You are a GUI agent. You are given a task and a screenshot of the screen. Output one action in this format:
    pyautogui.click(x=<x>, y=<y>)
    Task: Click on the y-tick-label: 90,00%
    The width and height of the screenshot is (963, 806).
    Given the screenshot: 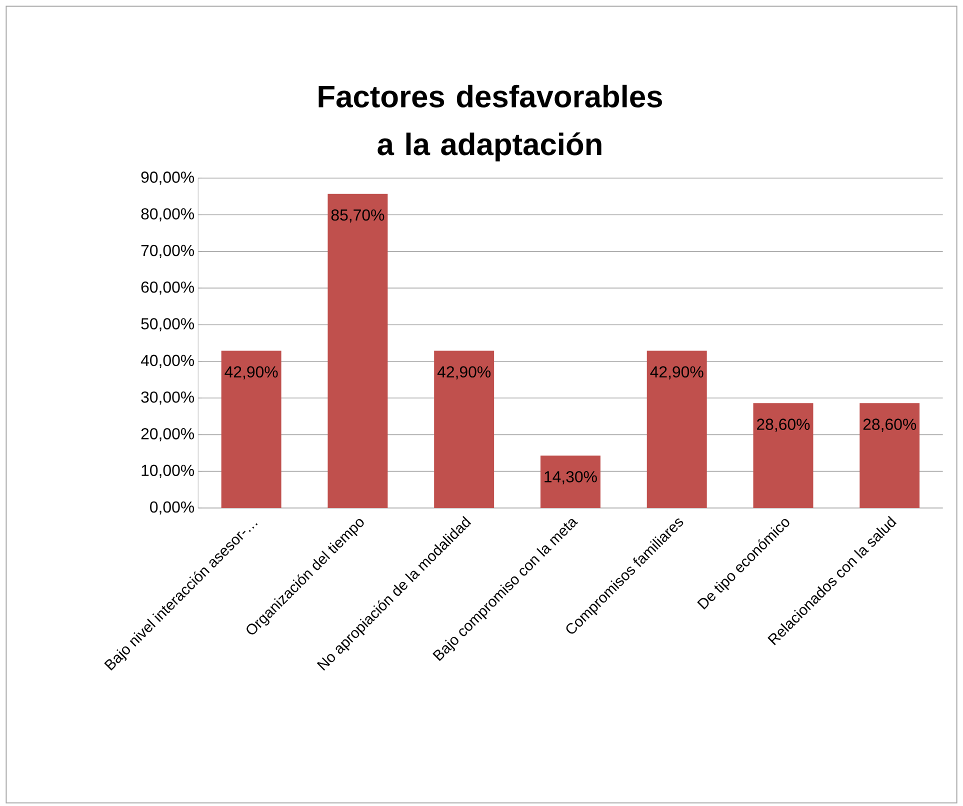 What is the action you would take?
    pyautogui.click(x=167, y=178)
    